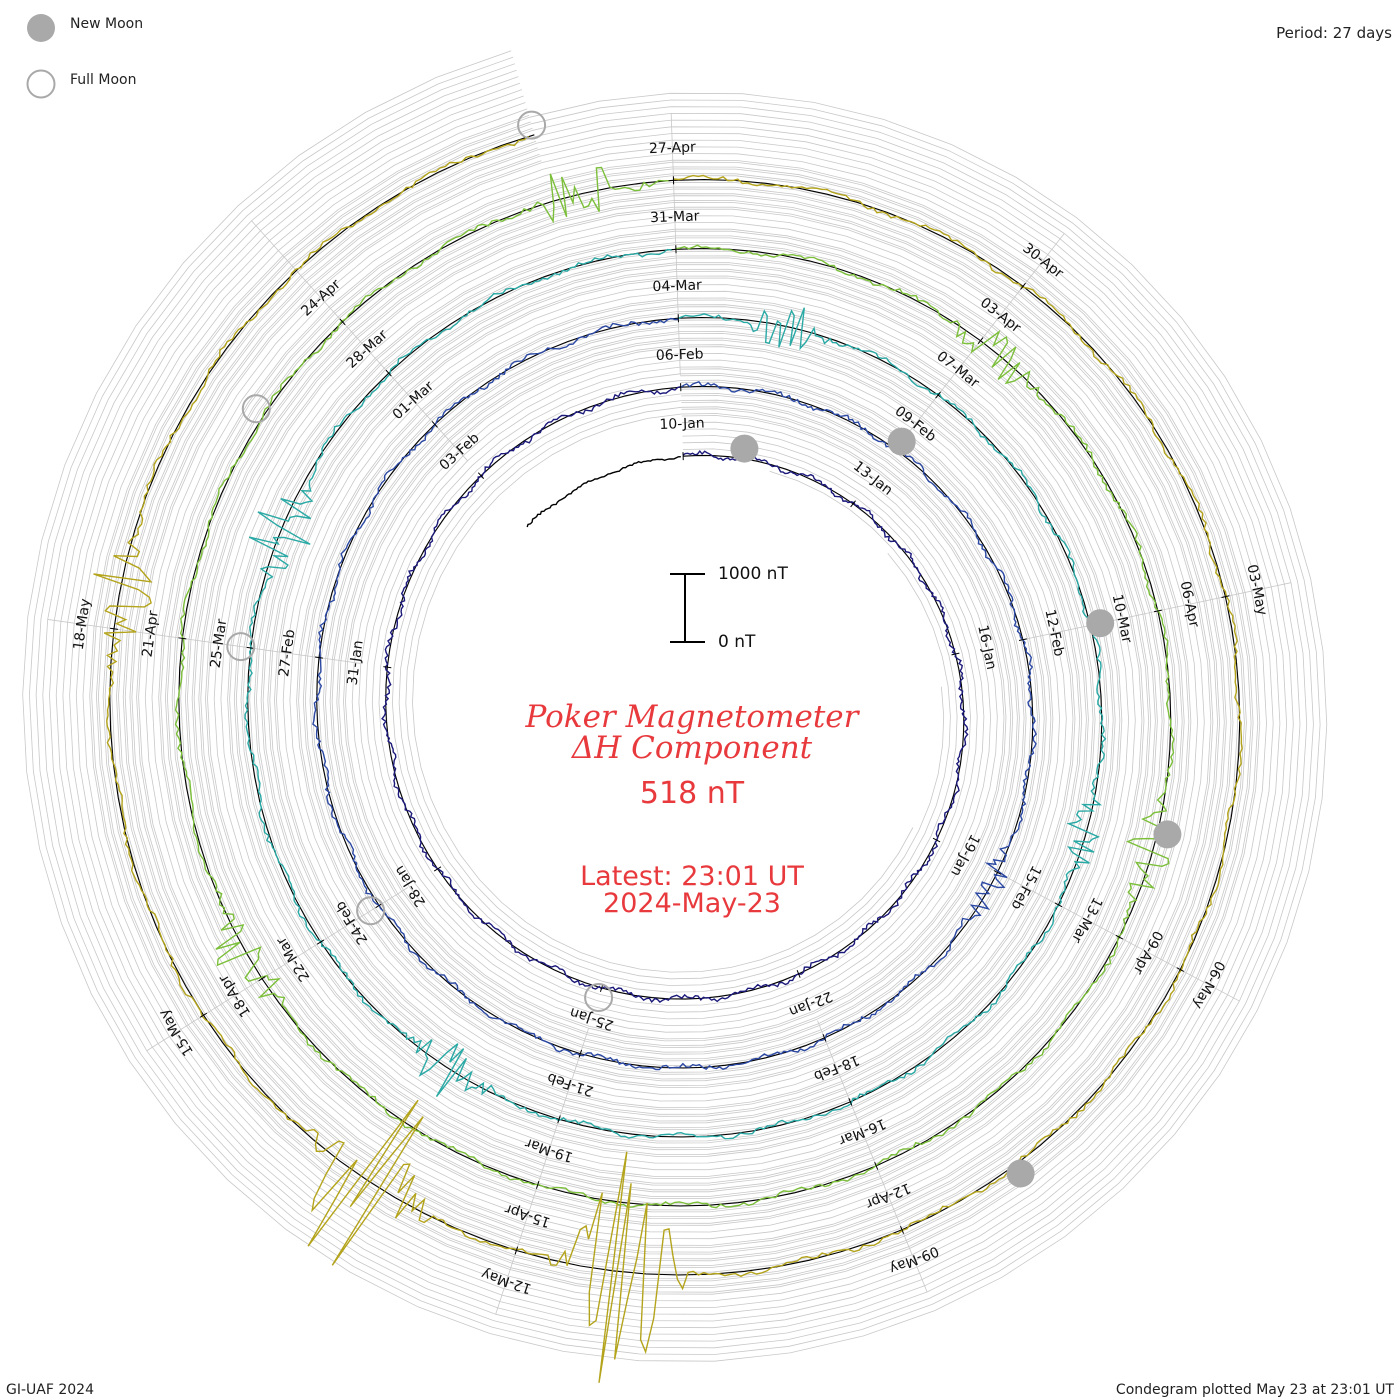 The height and width of the screenshot is (1400, 1400). I want to click on date-label: 09-May, so click(914, 1259).